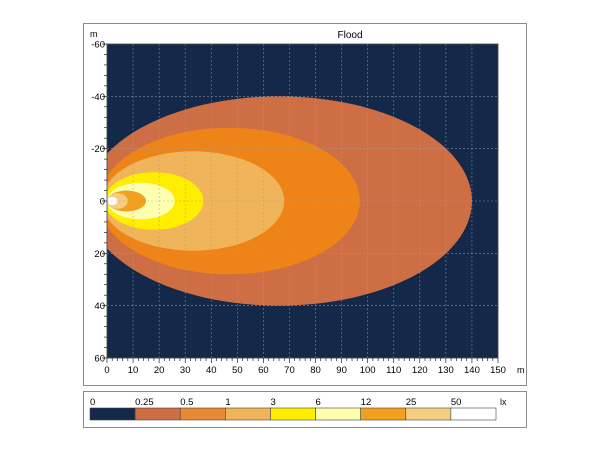  Describe the element at coordinates (99, 254) in the screenshot. I see `y-tick-label: 20` at that location.